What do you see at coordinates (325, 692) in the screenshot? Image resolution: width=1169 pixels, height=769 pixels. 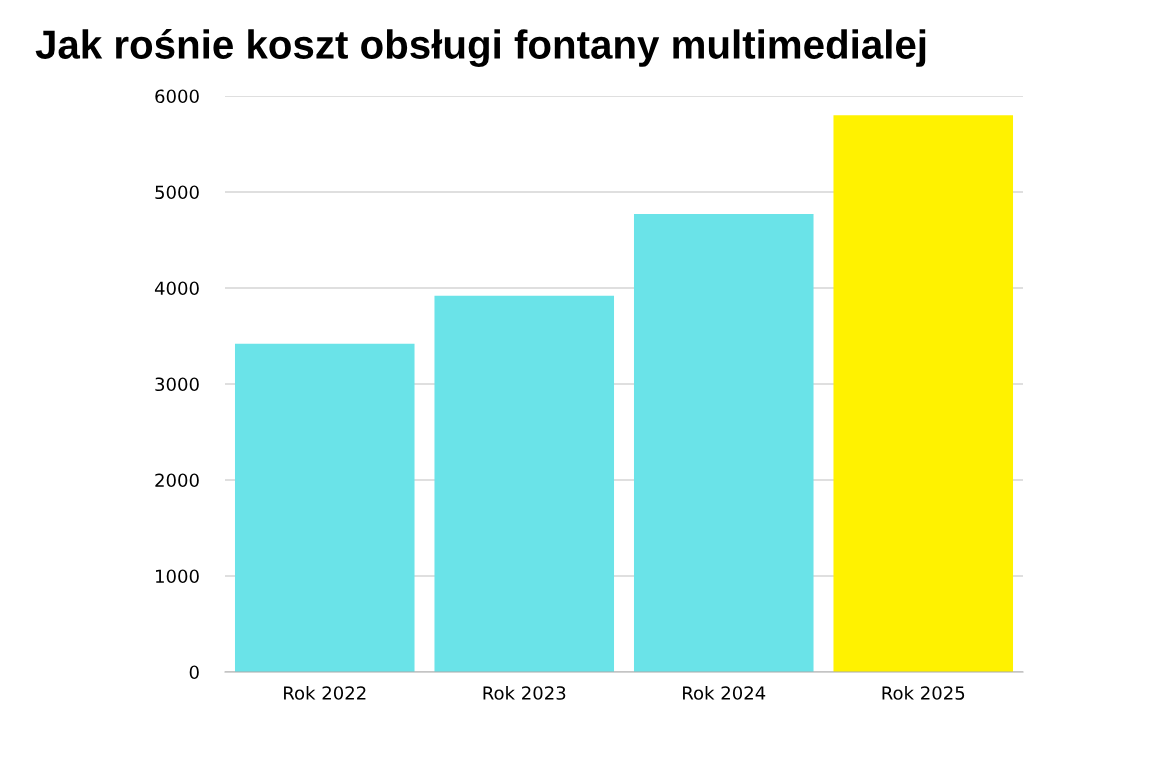 I see `x-tick-label: Rok 2022` at bounding box center [325, 692].